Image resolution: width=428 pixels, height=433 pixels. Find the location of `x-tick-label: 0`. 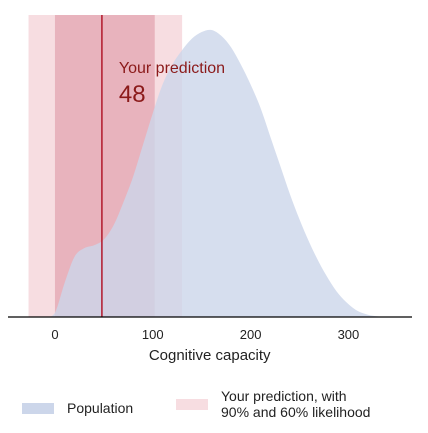

x-tick-label: 0 is located at coordinates (54, 334).